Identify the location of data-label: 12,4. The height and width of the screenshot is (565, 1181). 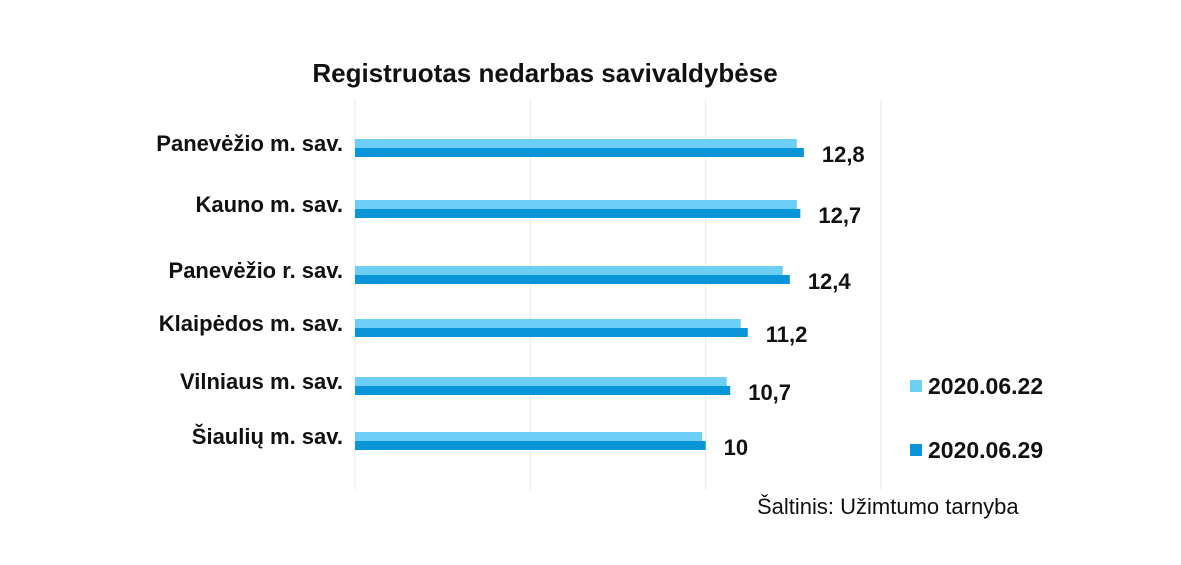
(830, 281).